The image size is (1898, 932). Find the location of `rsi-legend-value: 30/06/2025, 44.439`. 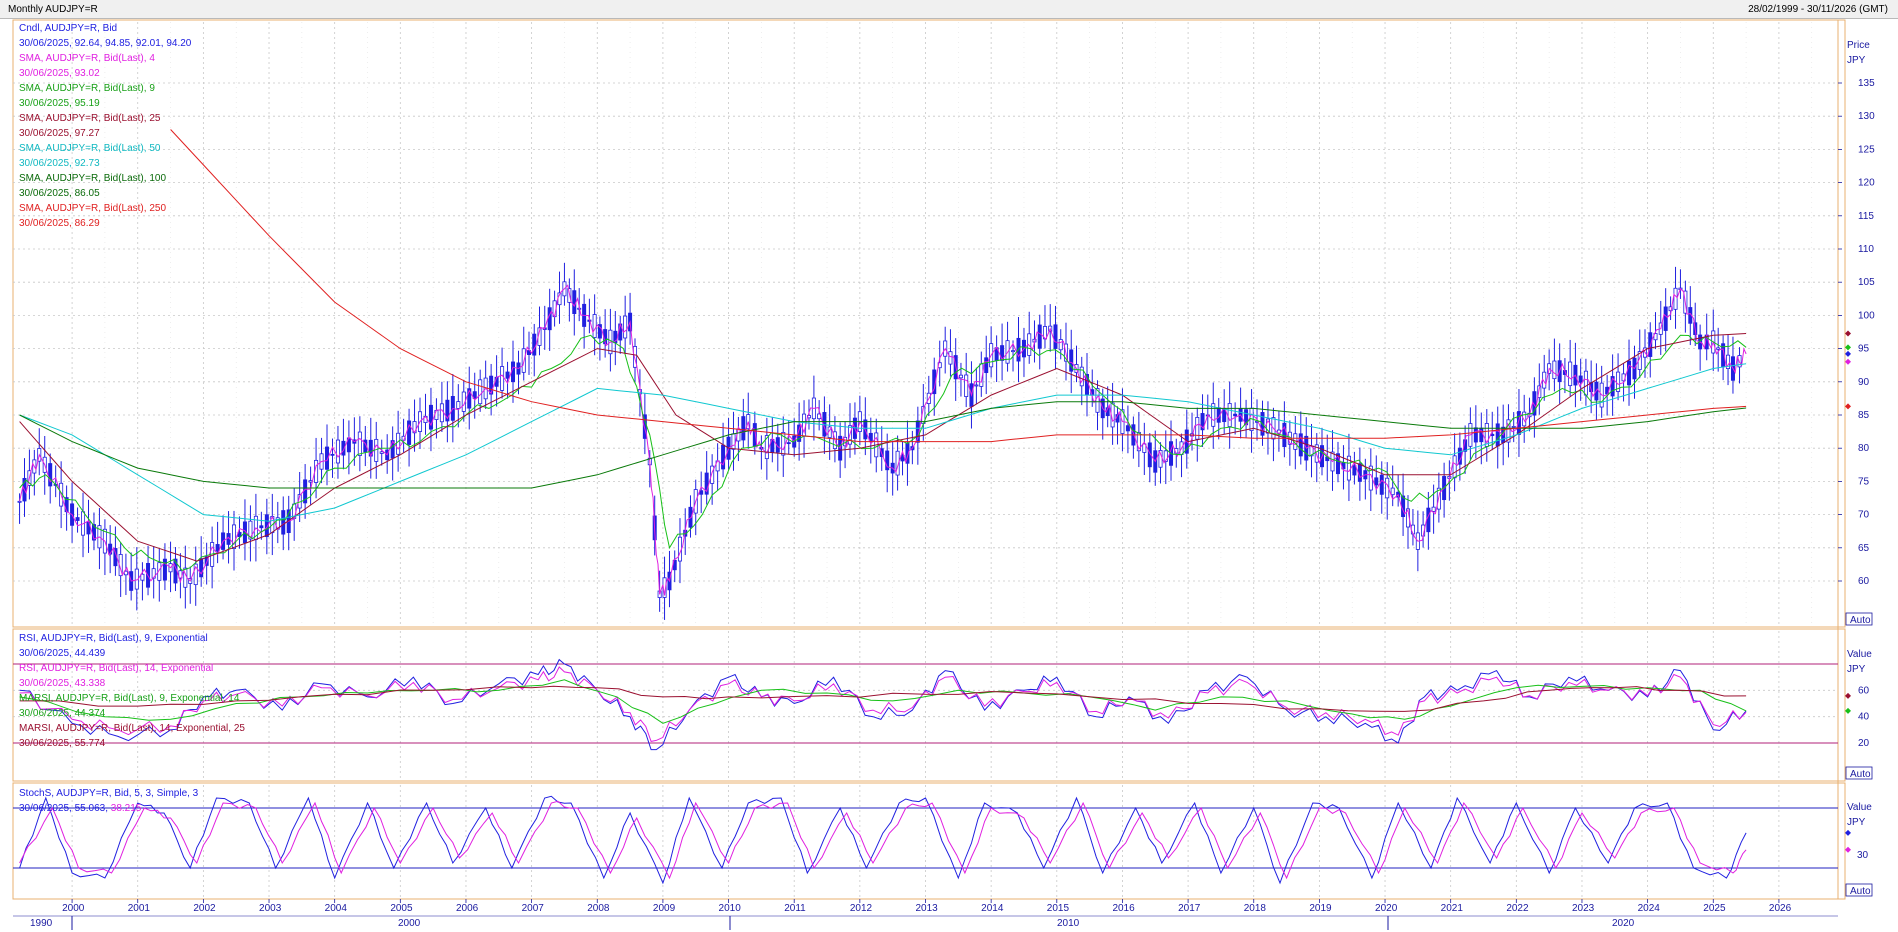

rsi-legend-value: 30/06/2025, 44.439 is located at coordinates (62, 653).